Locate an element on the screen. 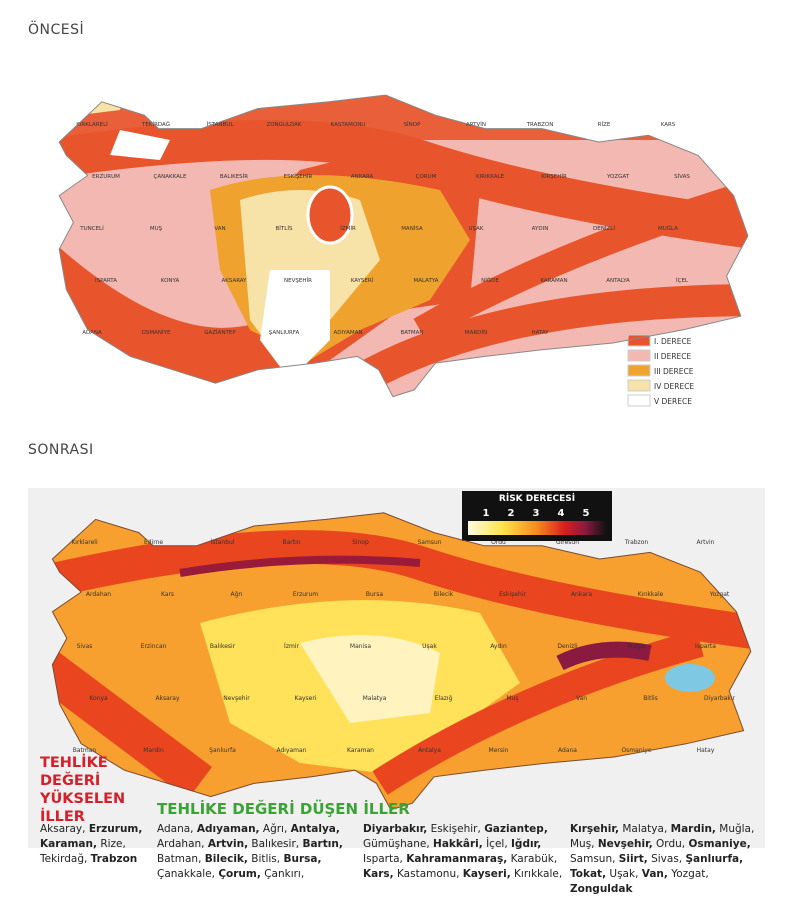 This screenshot has height=897, width=800. city-label: ADIYAMAN is located at coordinates (348, 333).